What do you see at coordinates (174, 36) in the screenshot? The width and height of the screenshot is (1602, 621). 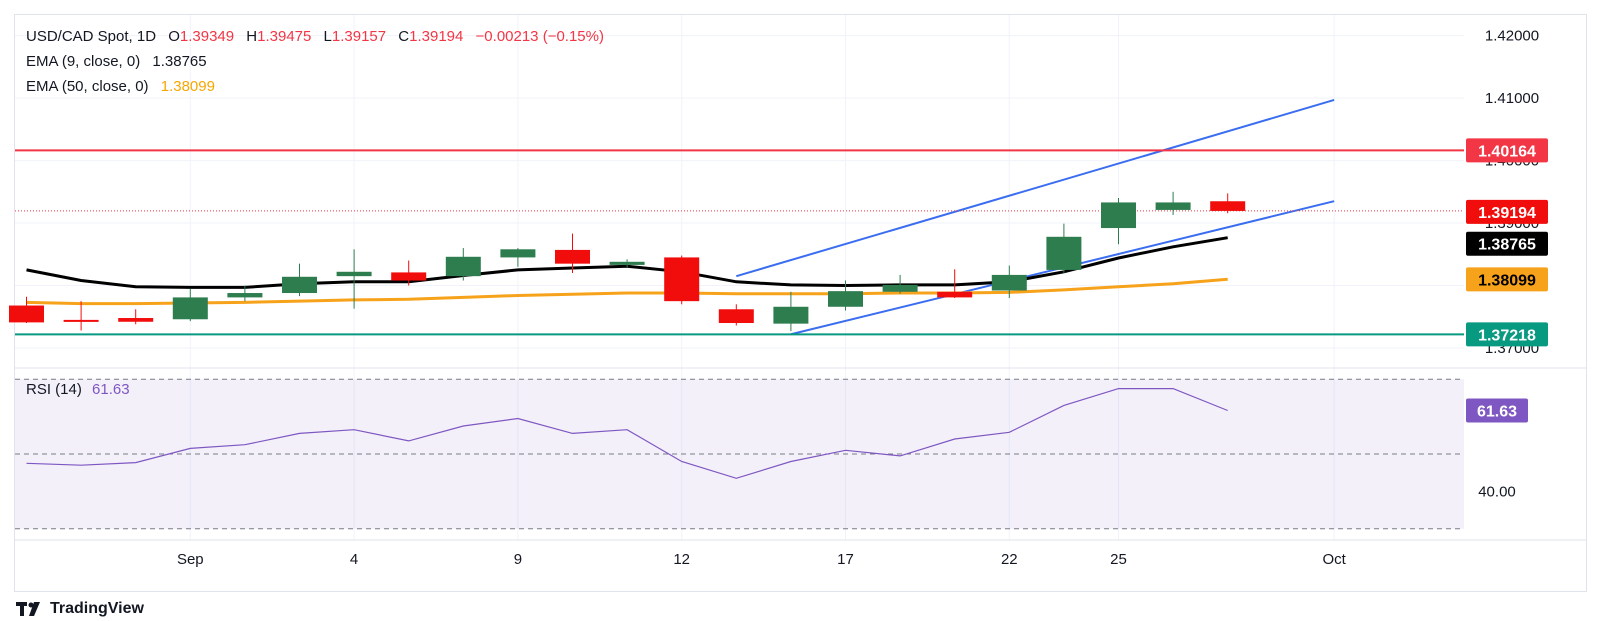 I see `open-label: O` at bounding box center [174, 36].